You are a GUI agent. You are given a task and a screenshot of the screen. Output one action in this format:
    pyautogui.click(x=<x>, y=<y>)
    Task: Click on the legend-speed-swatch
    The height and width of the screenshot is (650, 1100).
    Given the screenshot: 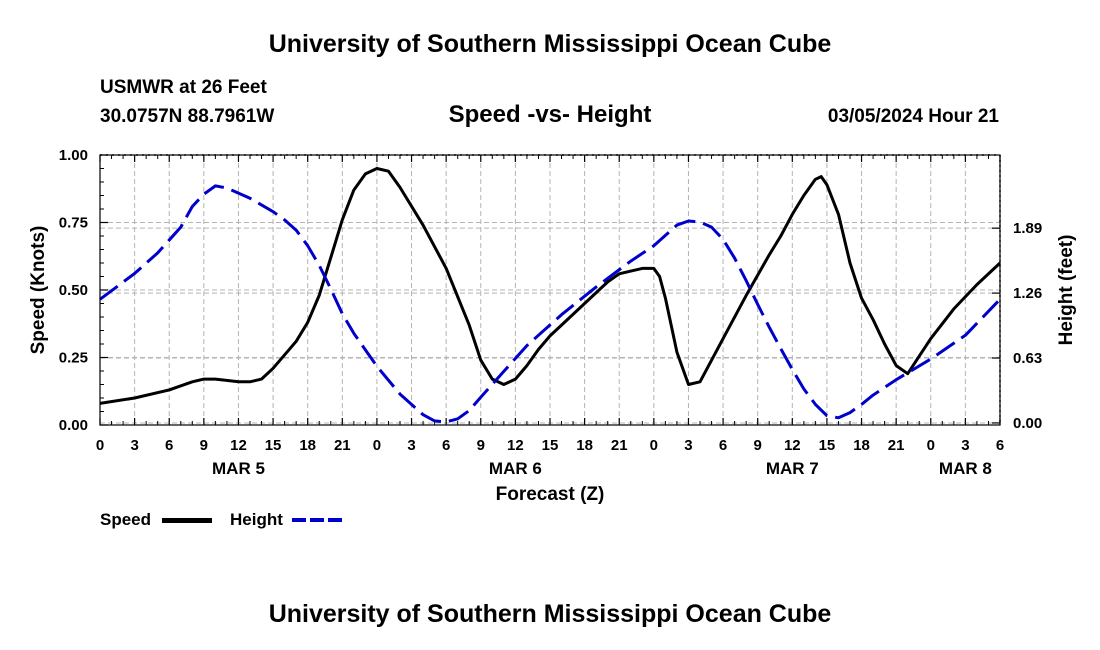 What is the action you would take?
    pyautogui.click(x=187, y=520)
    